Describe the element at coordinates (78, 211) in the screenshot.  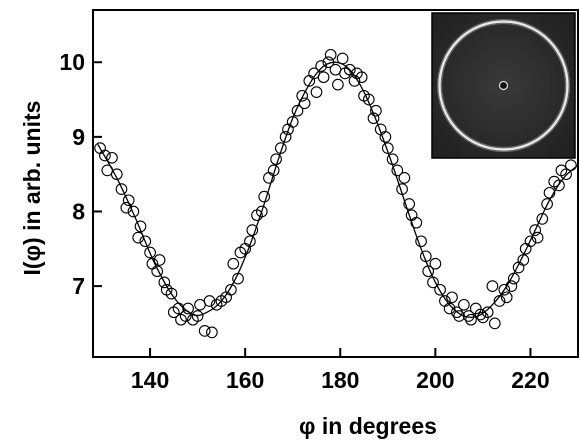
I see `y-tick-label: 8` at that location.